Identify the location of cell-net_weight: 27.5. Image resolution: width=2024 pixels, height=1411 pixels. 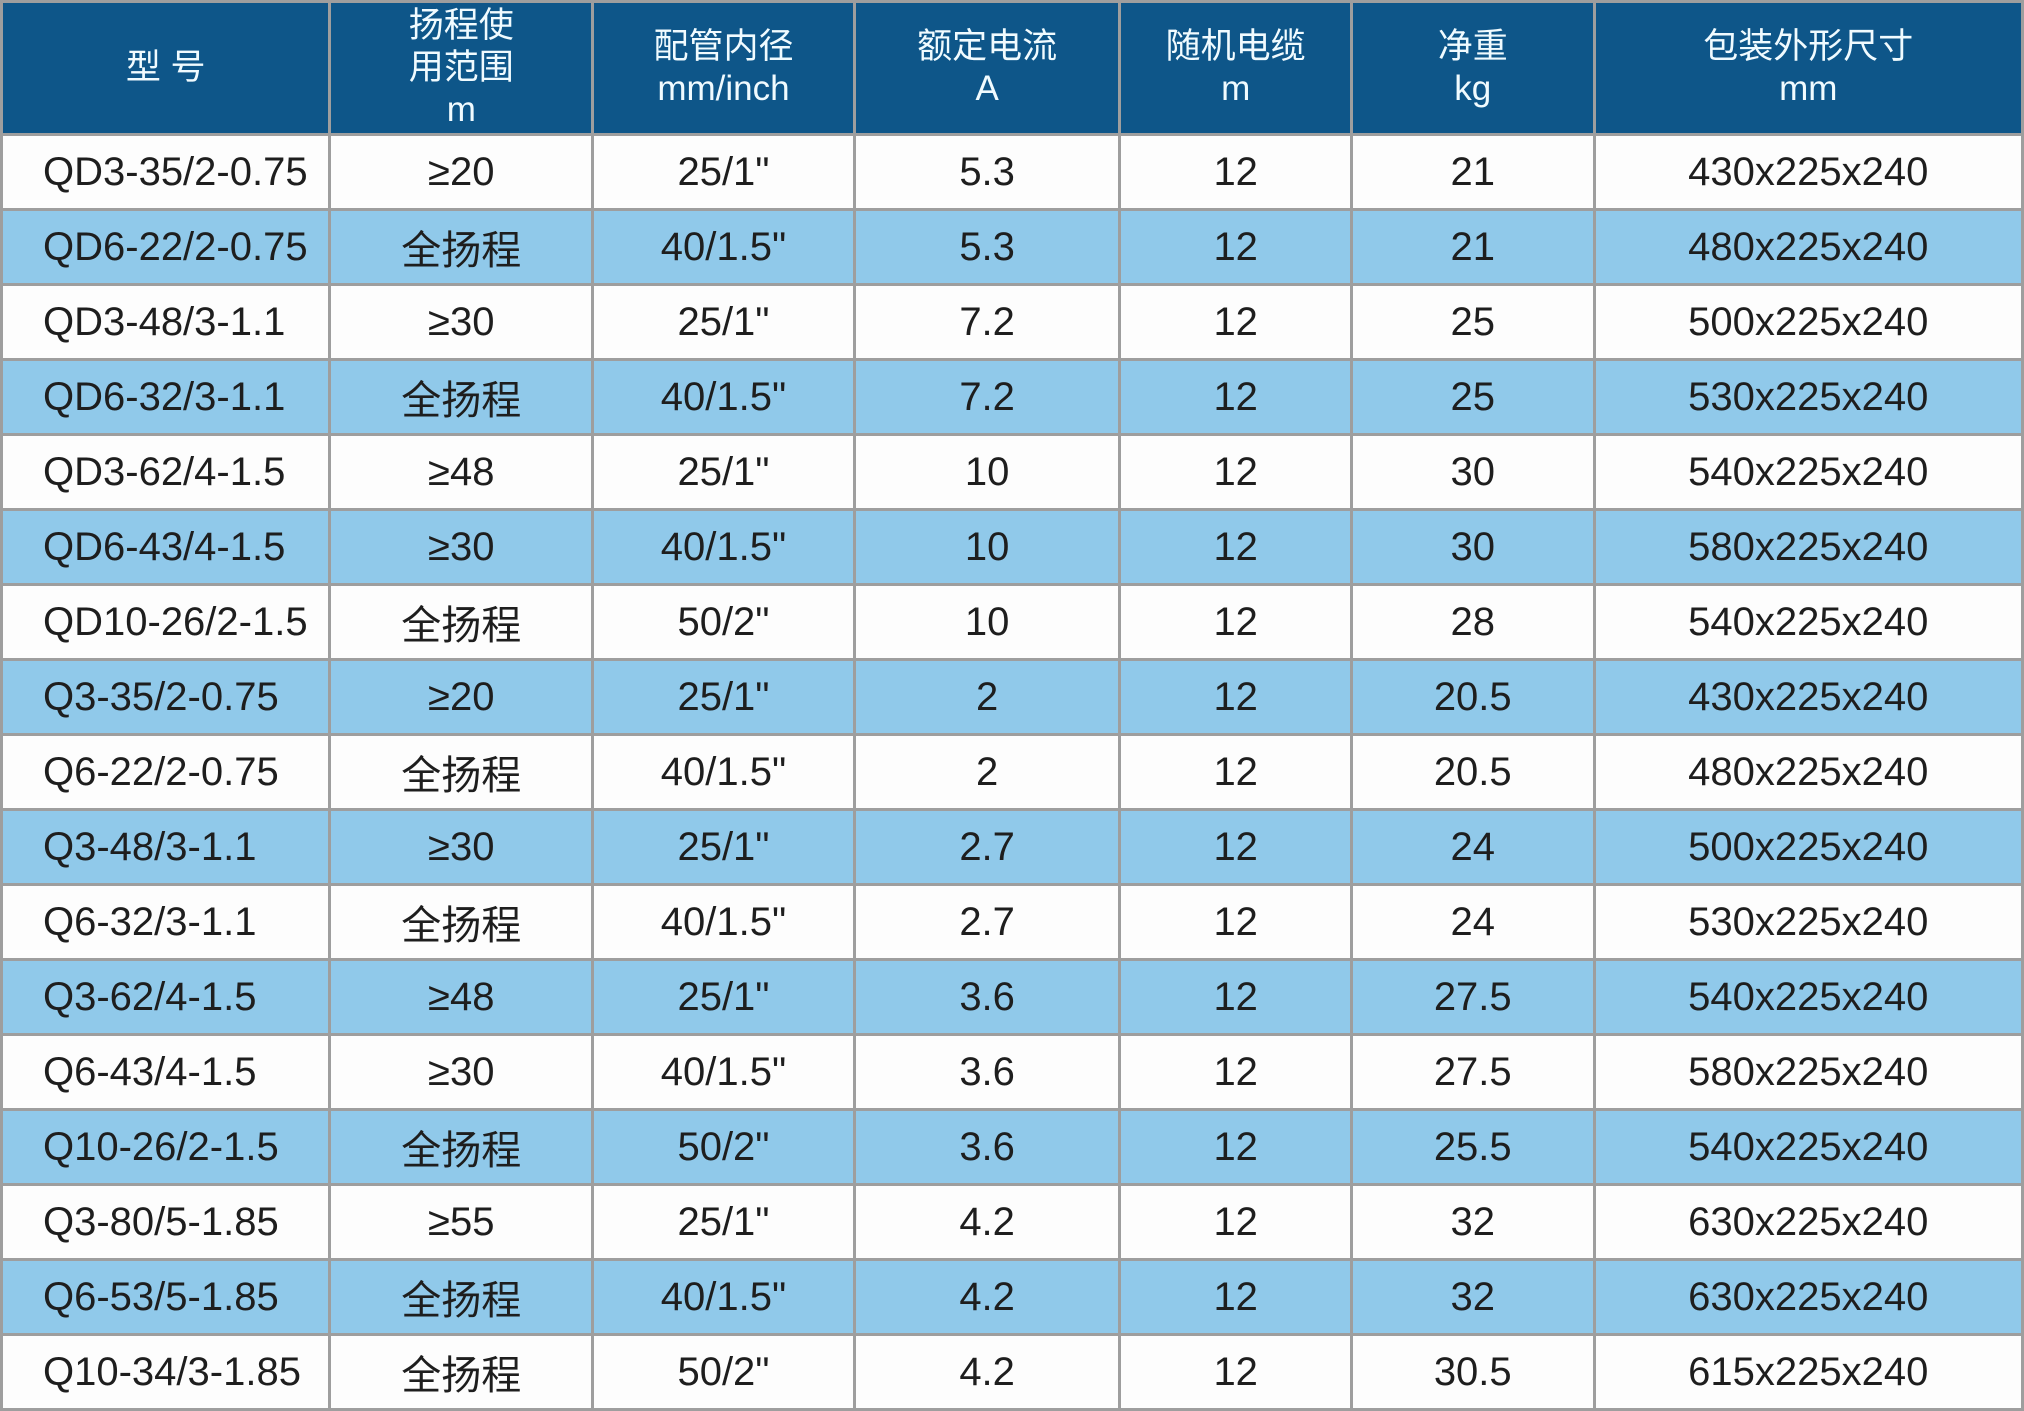
(1472, 997).